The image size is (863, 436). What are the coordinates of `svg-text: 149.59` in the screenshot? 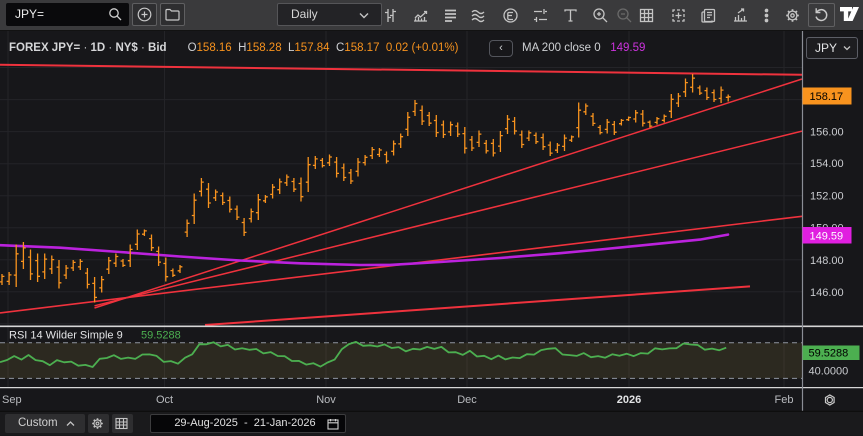 It's located at (827, 236).